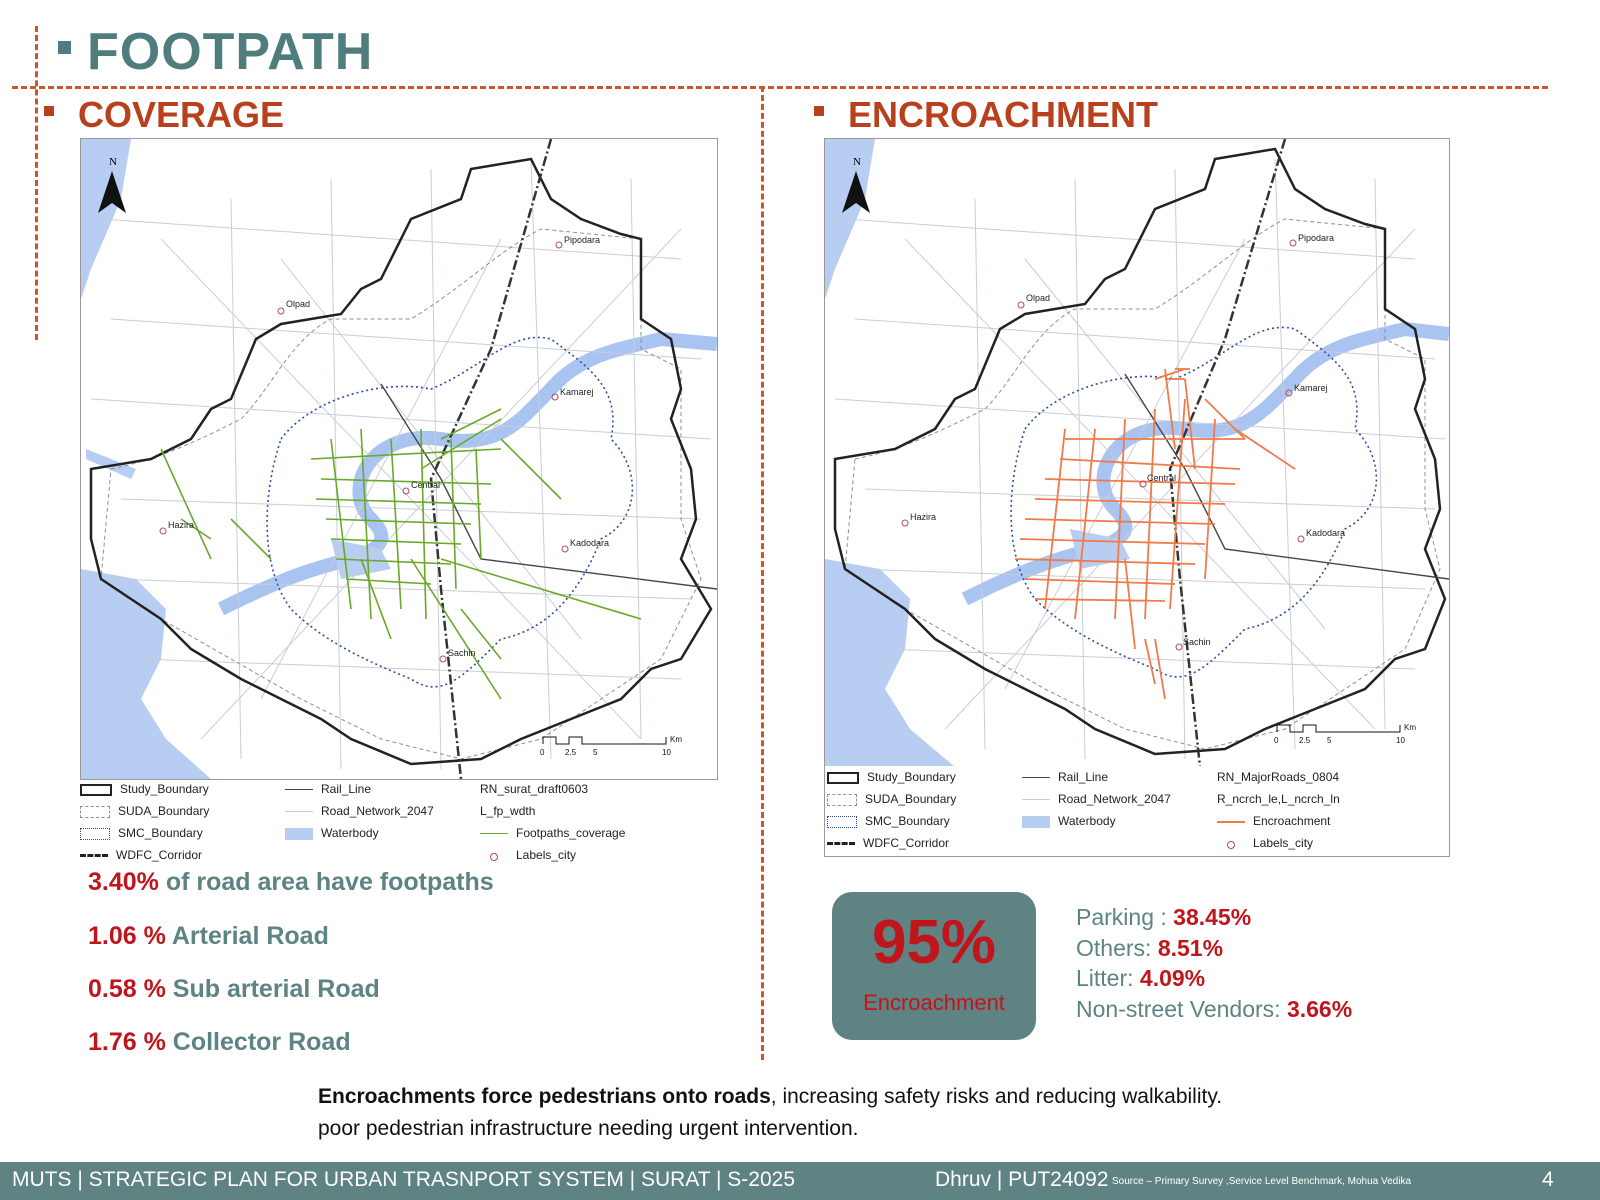 Image resolution: width=1600 pixels, height=1200 pixels. What do you see at coordinates (164, 115) in the screenshot?
I see `coverage-title: COVERAGE` at bounding box center [164, 115].